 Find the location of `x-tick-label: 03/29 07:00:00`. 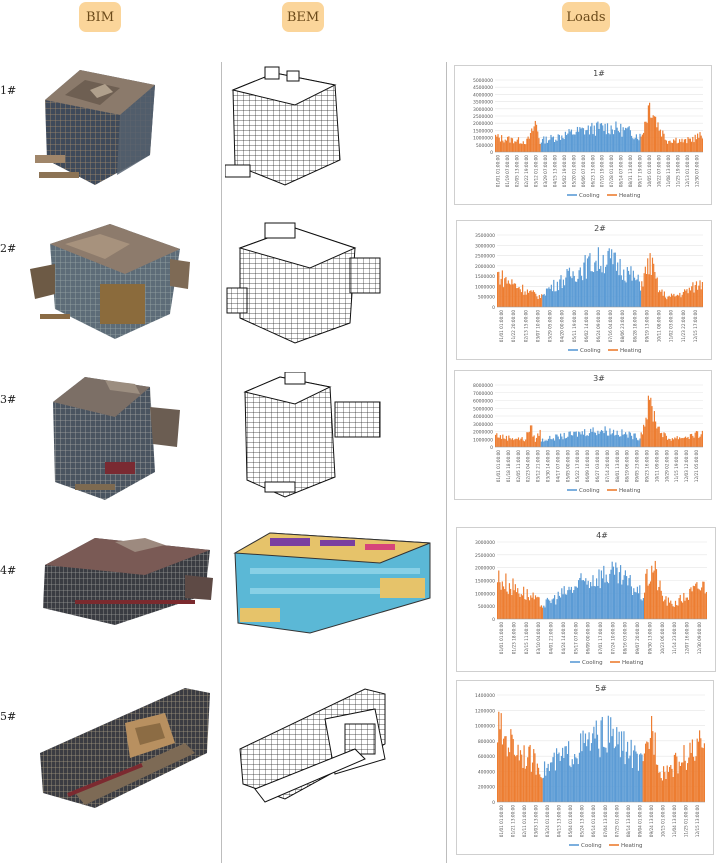

x-tick-label: 03/29 07:00:00 is located at coordinates (545, 171).